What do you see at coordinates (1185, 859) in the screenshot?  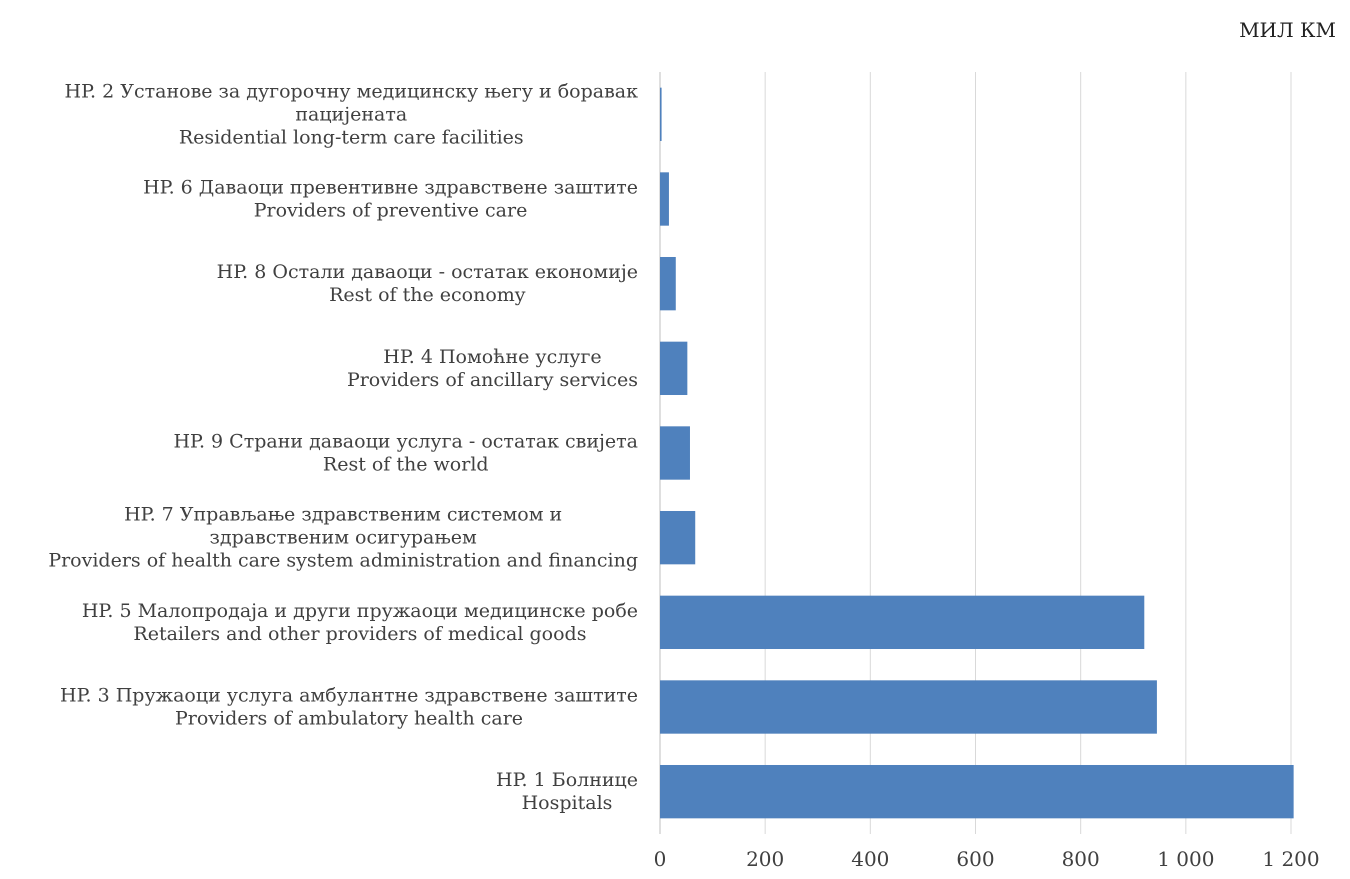 I see `x-tick-label: 1 000` at bounding box center [1185, 859].